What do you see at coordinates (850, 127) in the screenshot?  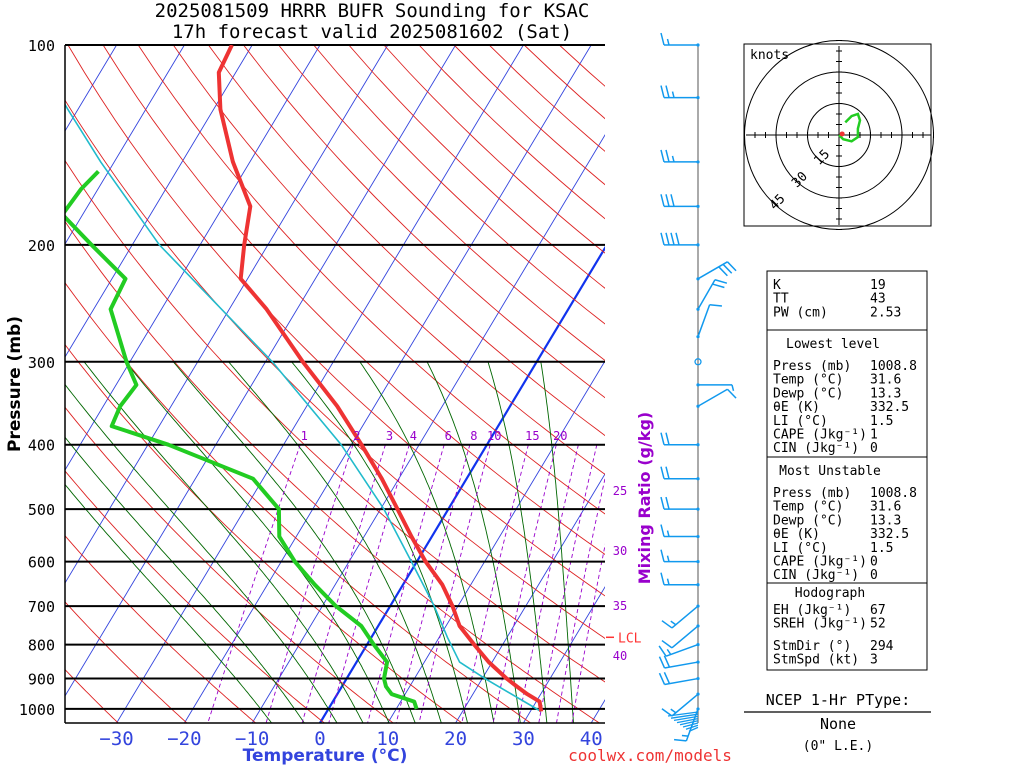 I see `hodograph-trace` at bounding box center [850, 127].